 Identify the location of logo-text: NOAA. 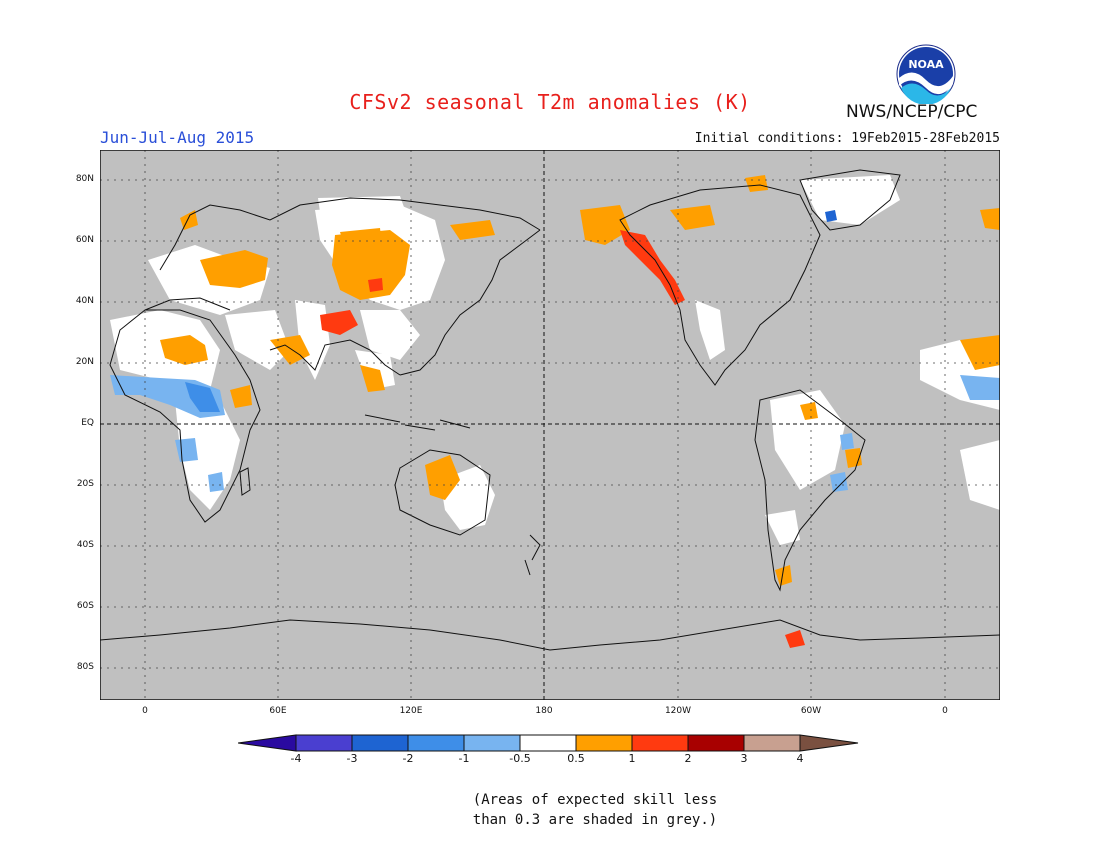
(926, 64).